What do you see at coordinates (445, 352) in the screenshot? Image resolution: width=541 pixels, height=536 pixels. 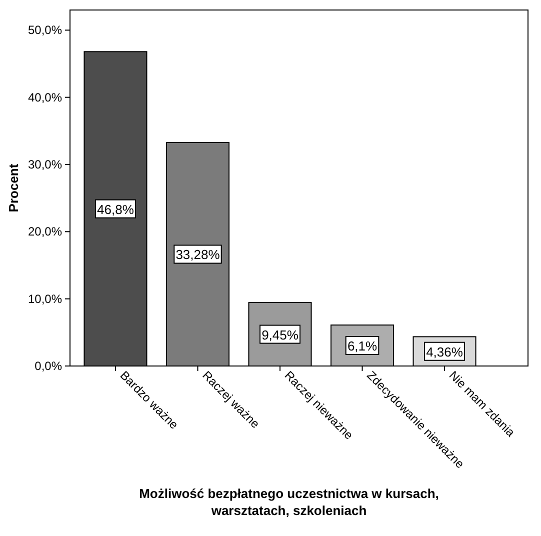 I see `data-label: 4,36%` at bounding box center [445, 352].